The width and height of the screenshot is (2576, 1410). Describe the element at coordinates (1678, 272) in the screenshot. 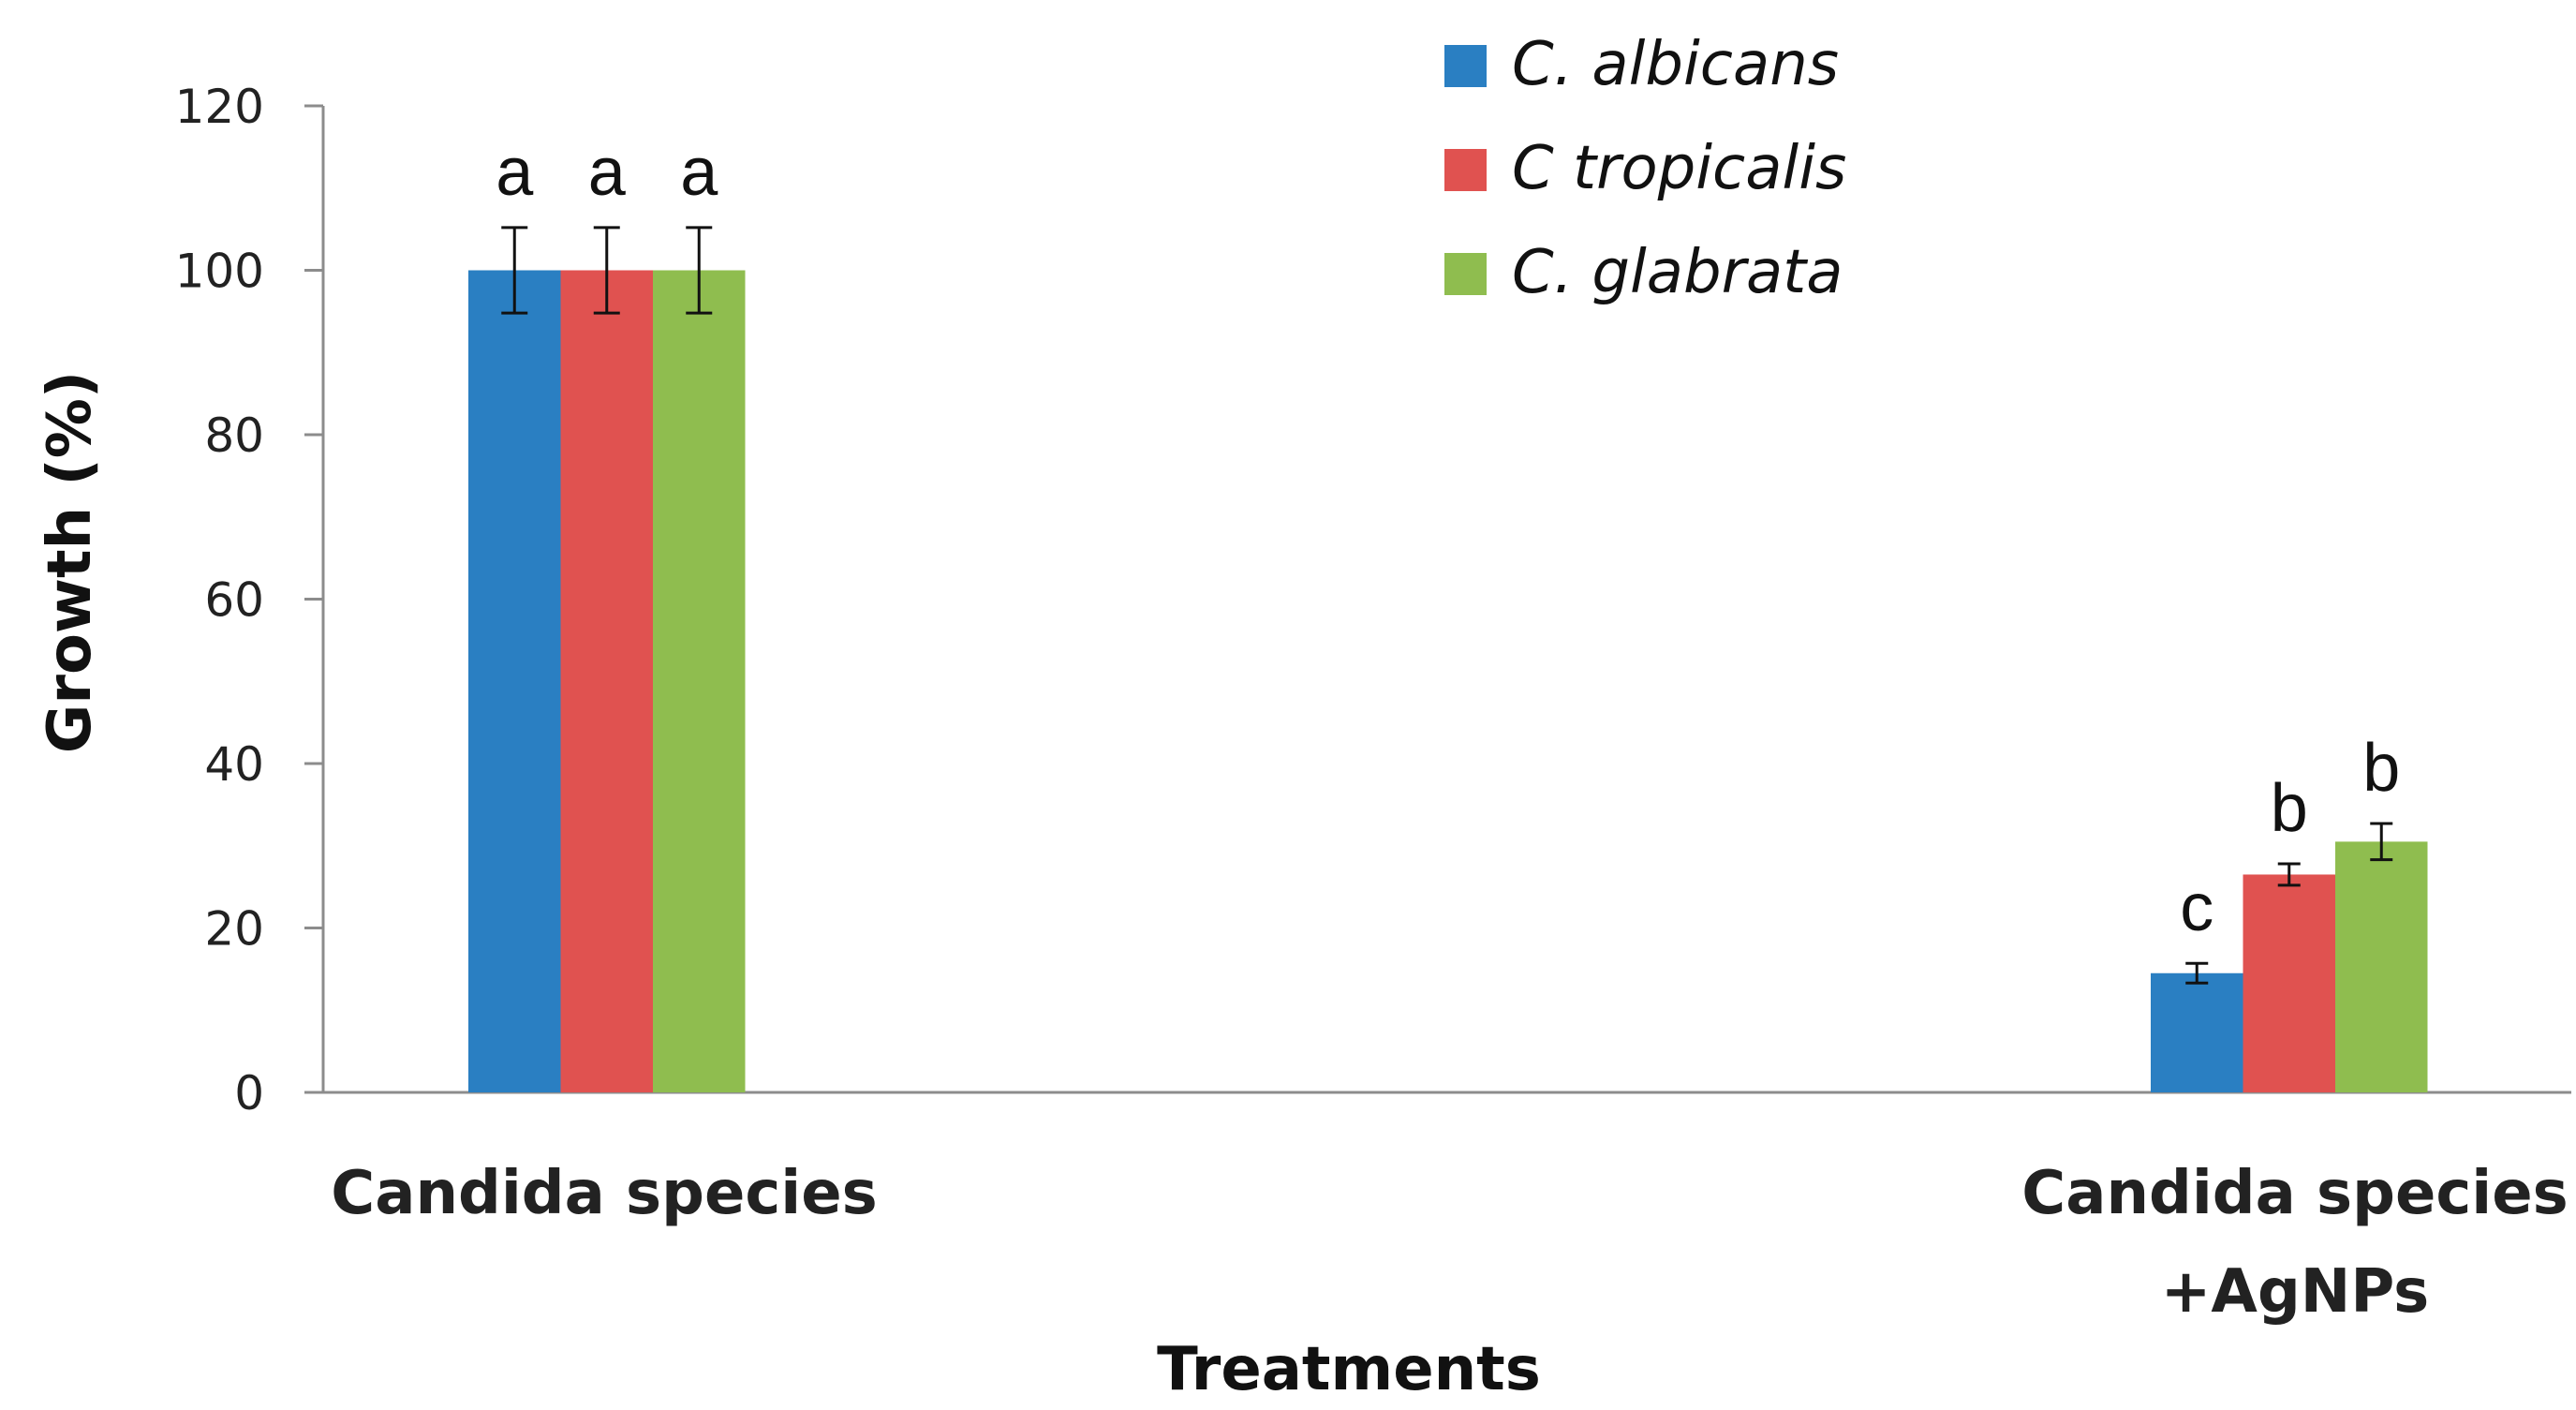

I see `legend-label: C. glabrata` at that location.